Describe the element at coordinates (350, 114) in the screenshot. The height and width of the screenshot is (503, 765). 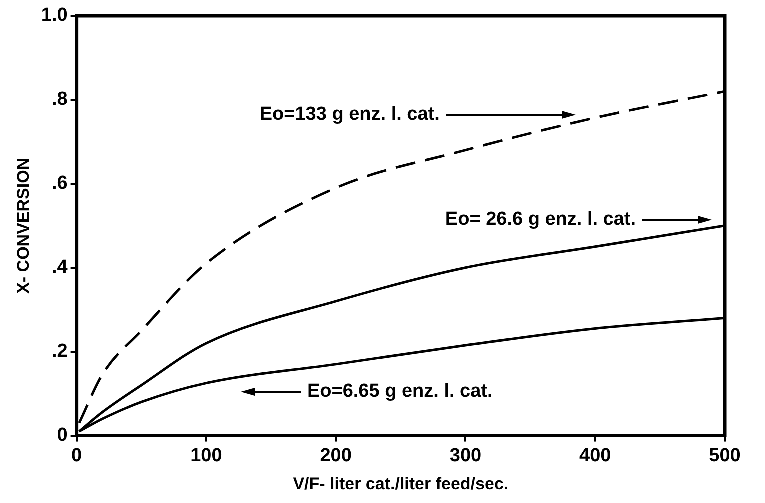
I see `annotation: Eo=133 g enz. l. cat.` at that location.